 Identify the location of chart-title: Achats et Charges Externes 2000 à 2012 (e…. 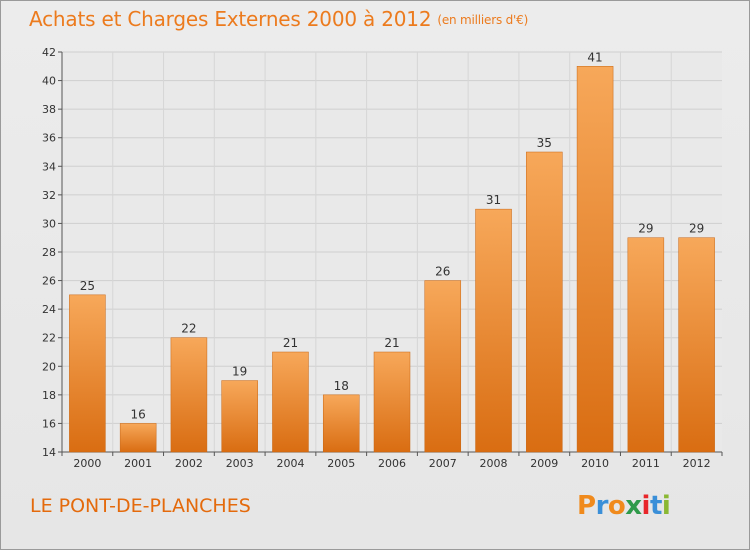
(278, 19).